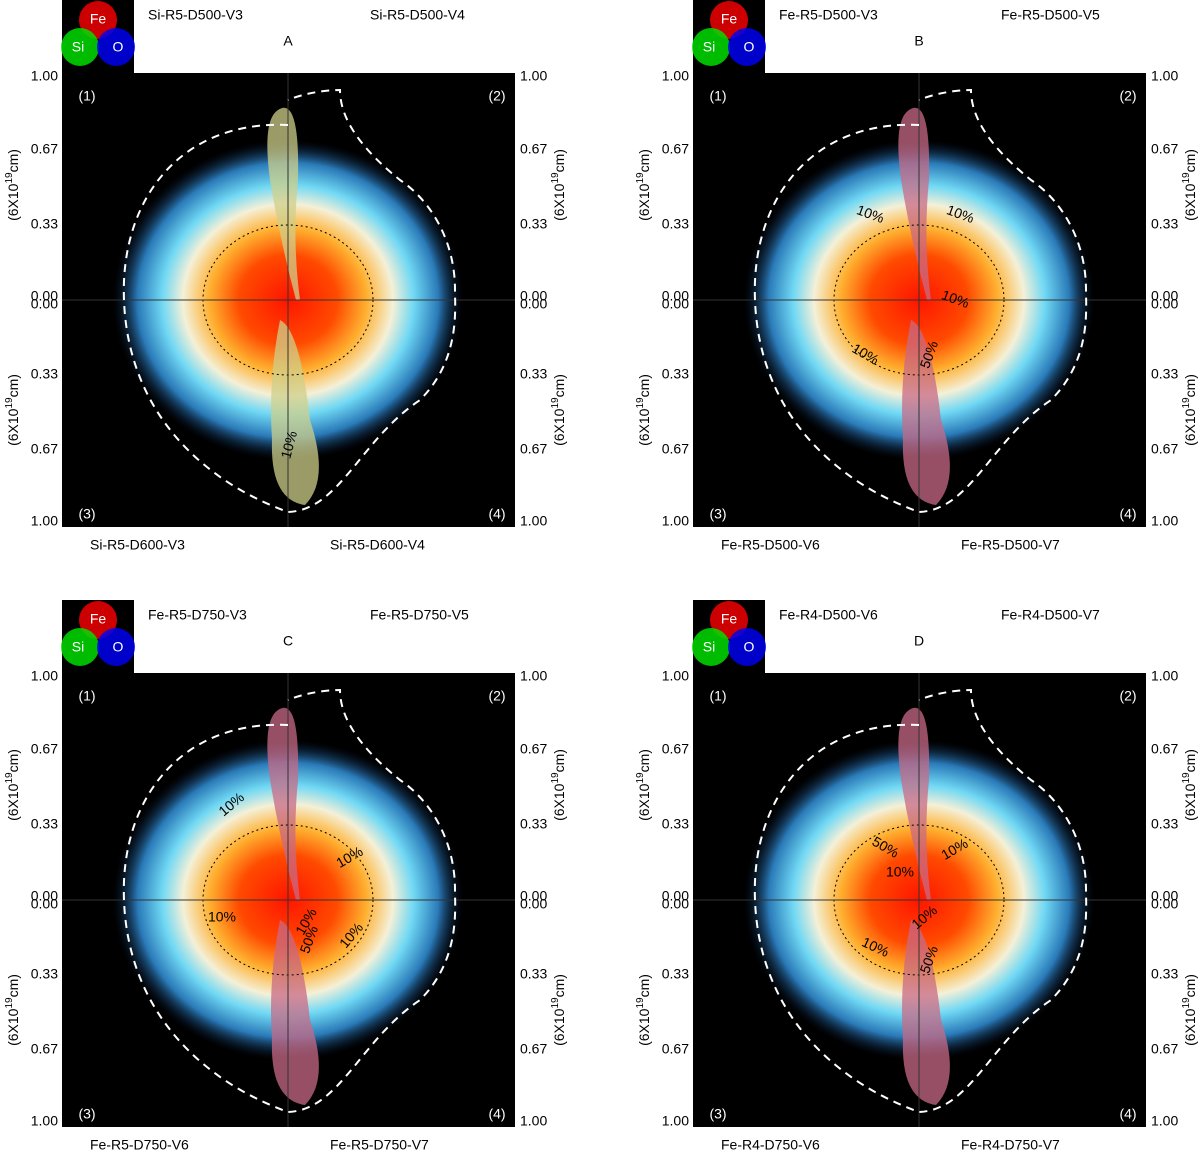 The height and width of the screenshot is (1155, 1200). What do you see at coordinates (195, 15) in the screenshot?
I see `model-label: Si-R5-D500-V3` at bounding box center [195, 15].